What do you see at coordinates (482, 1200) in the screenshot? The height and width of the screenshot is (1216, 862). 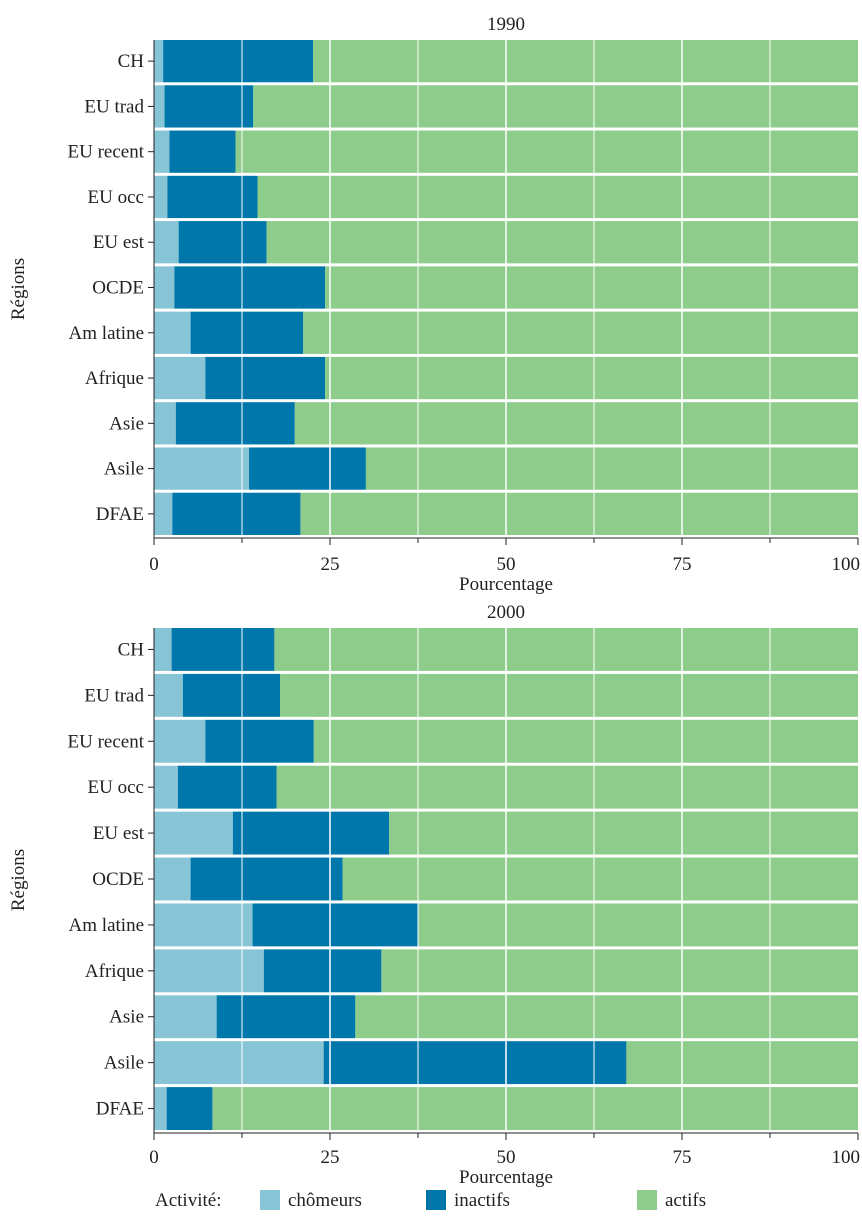 I see `legend-label-inactifs: inactifs` at bounding box center [482, 1200].